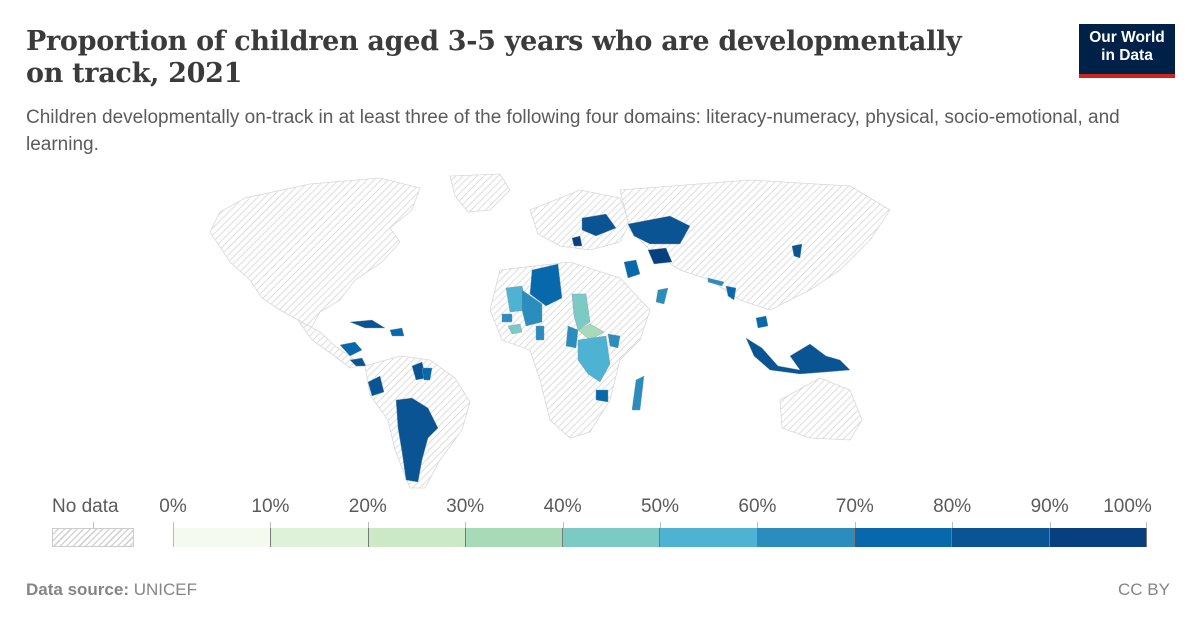 Image resolution: width=1200 pixels, height=627 pixels. I want to click on country-nepal, so click(716, 282).